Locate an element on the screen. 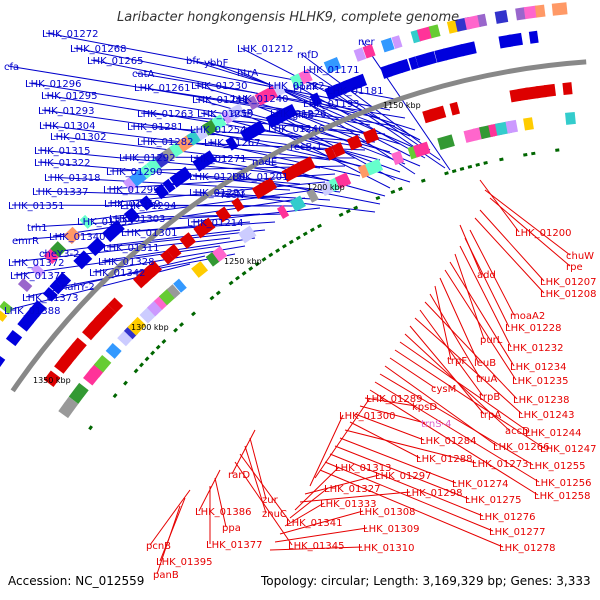 This screenshot has height=600, width=600. forward-gene-label: LHK_01351 is located at coordinates (36, 206).